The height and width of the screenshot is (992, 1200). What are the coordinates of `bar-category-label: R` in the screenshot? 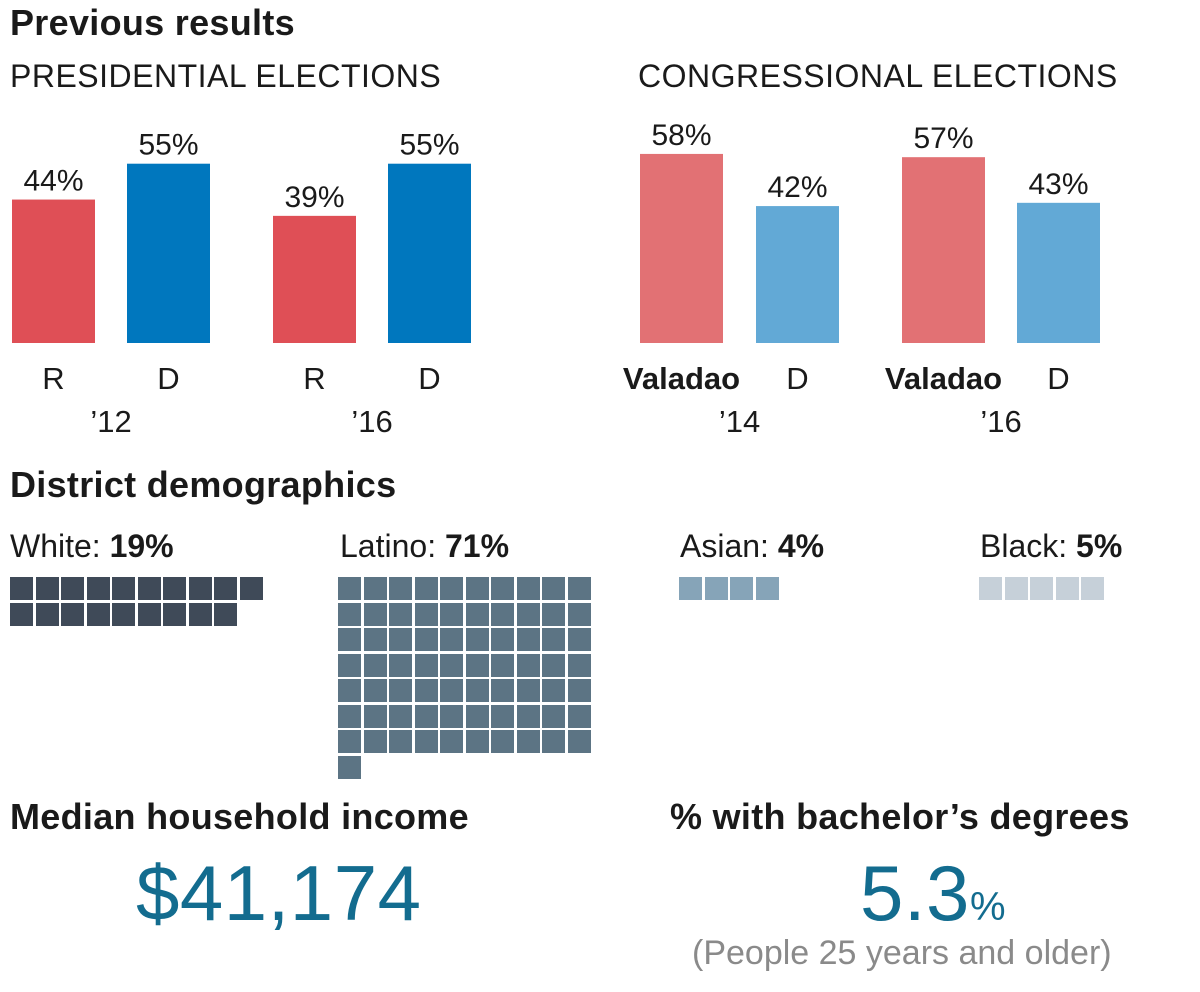 It's located at (314, 378).